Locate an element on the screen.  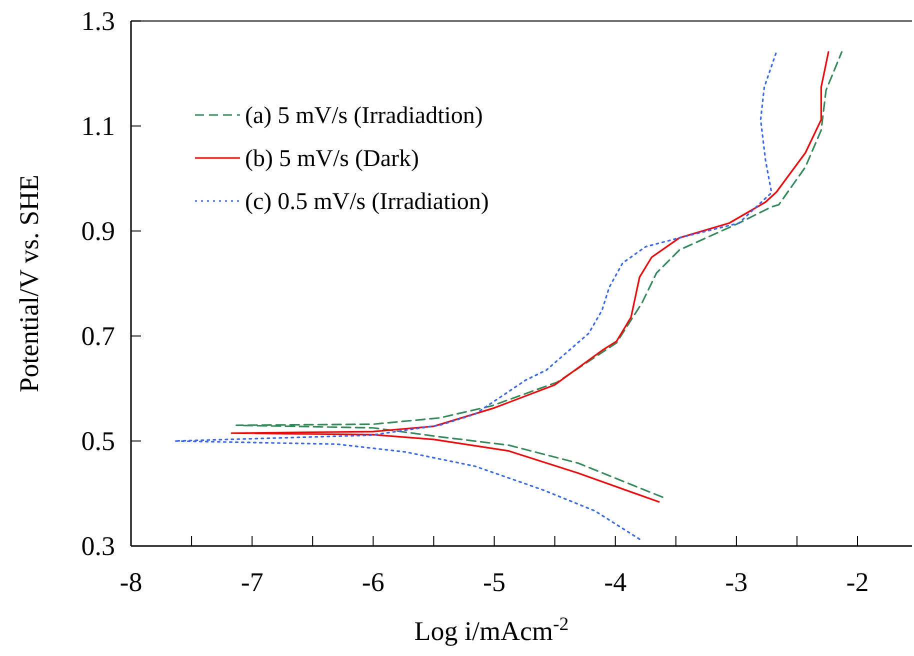
x-tick-label: -2 is located at coordinates (857, 582).